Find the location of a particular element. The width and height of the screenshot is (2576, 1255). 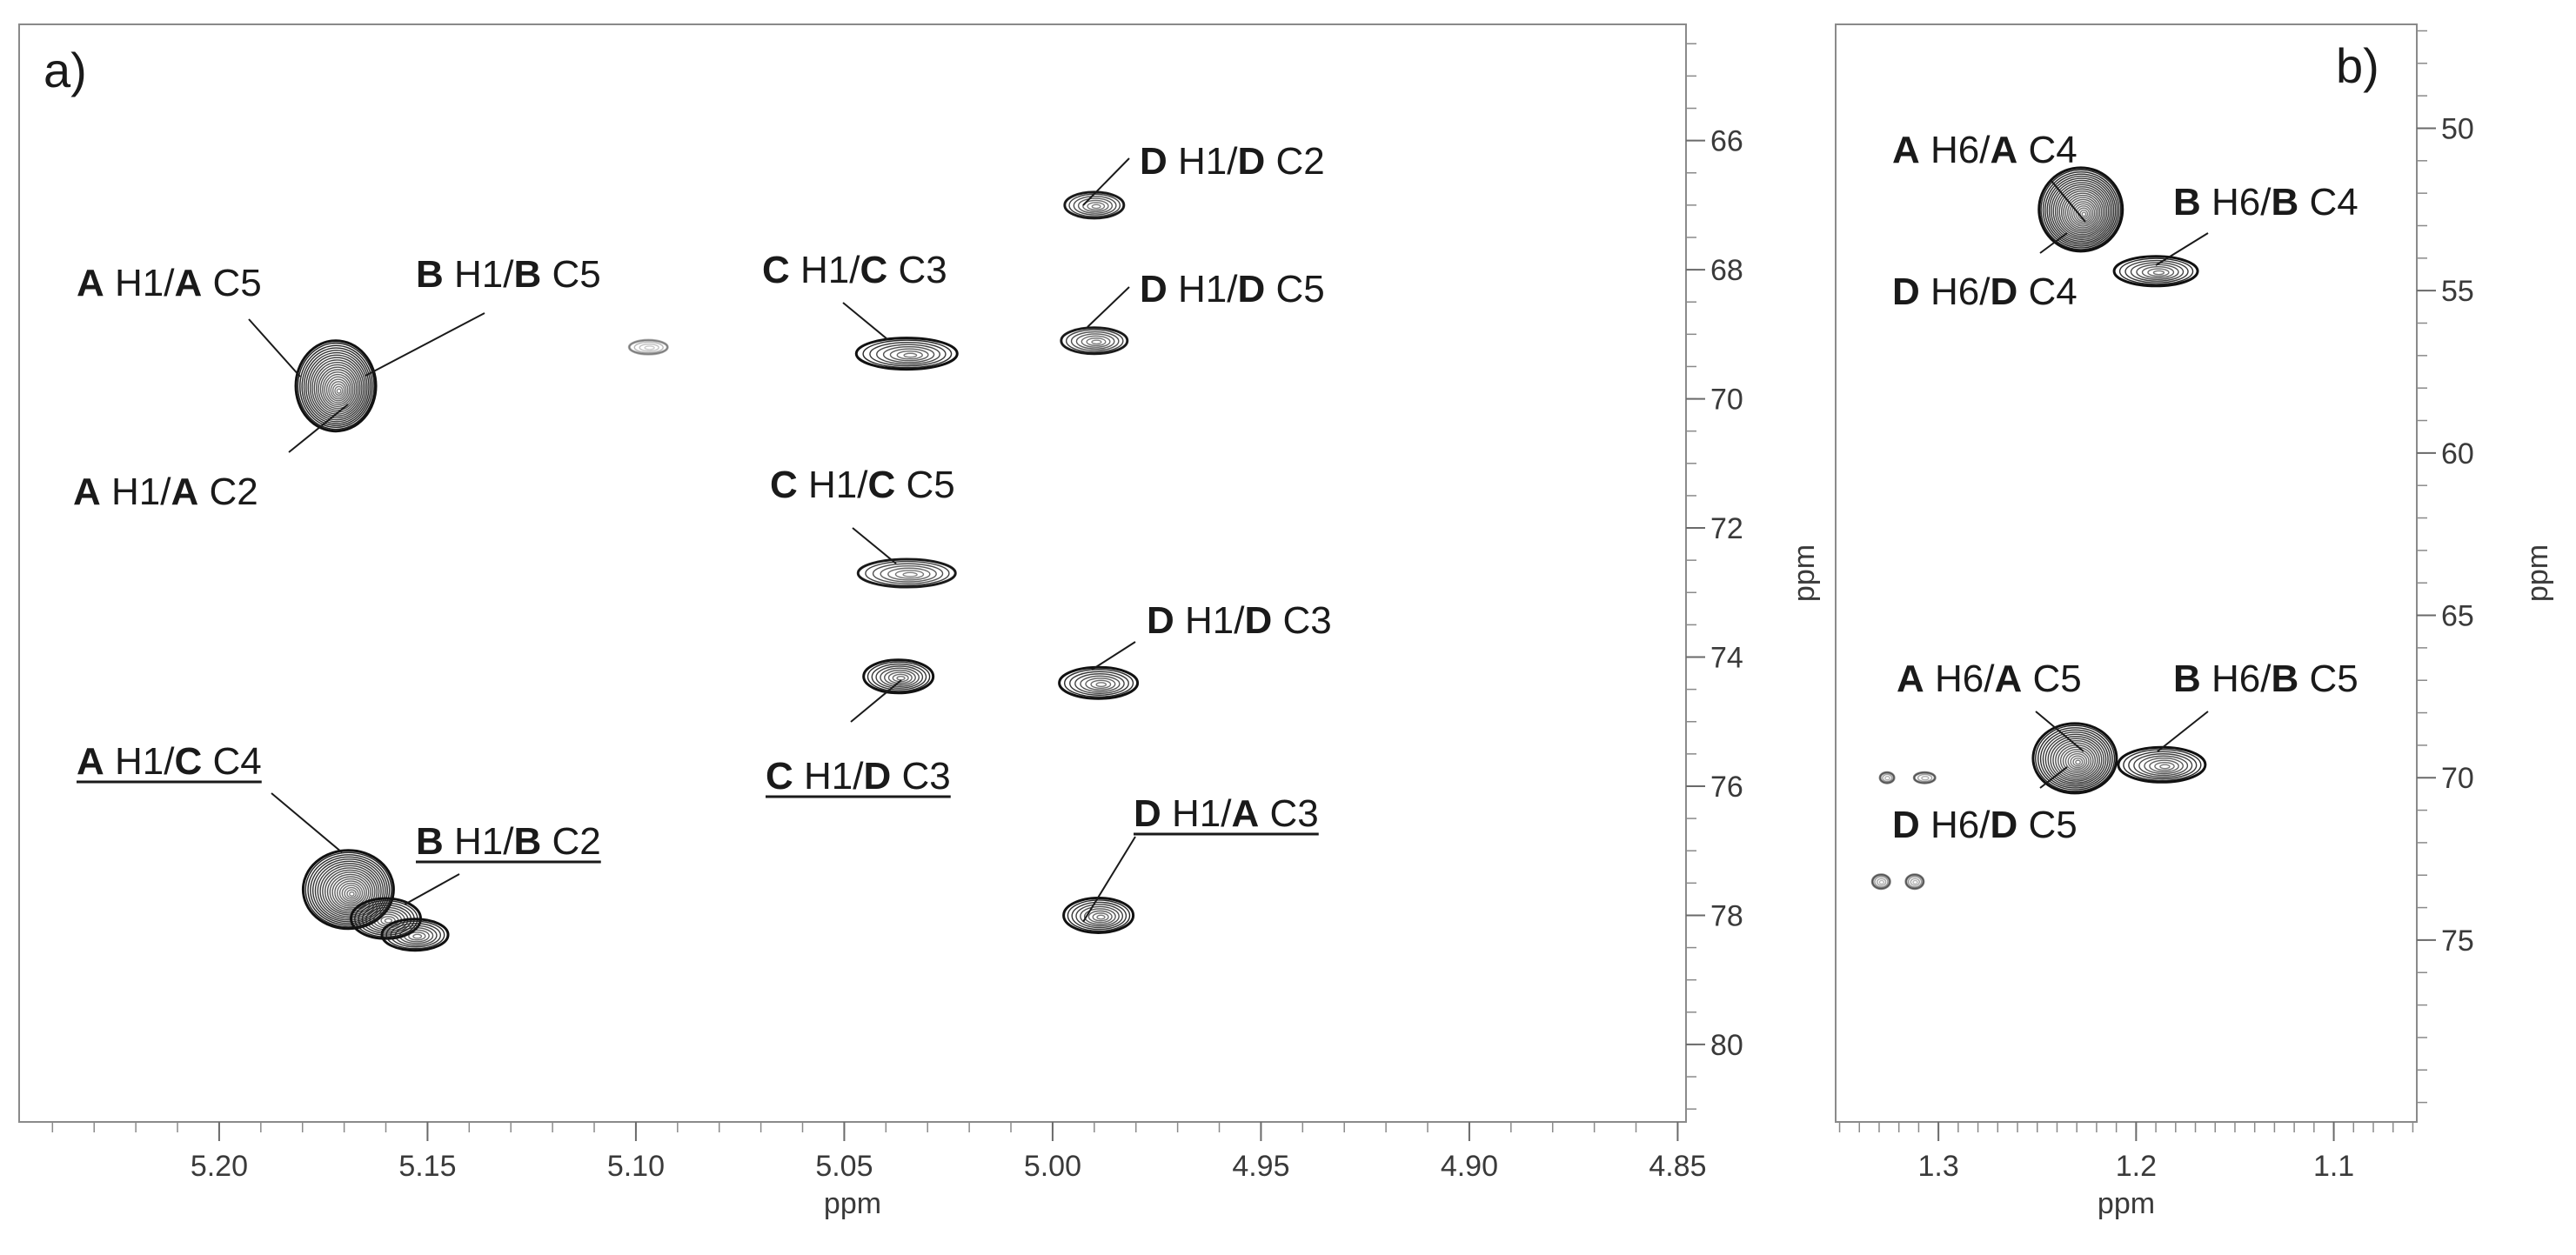

y-tick-label: 50 is located at coordinates (2457, 128).